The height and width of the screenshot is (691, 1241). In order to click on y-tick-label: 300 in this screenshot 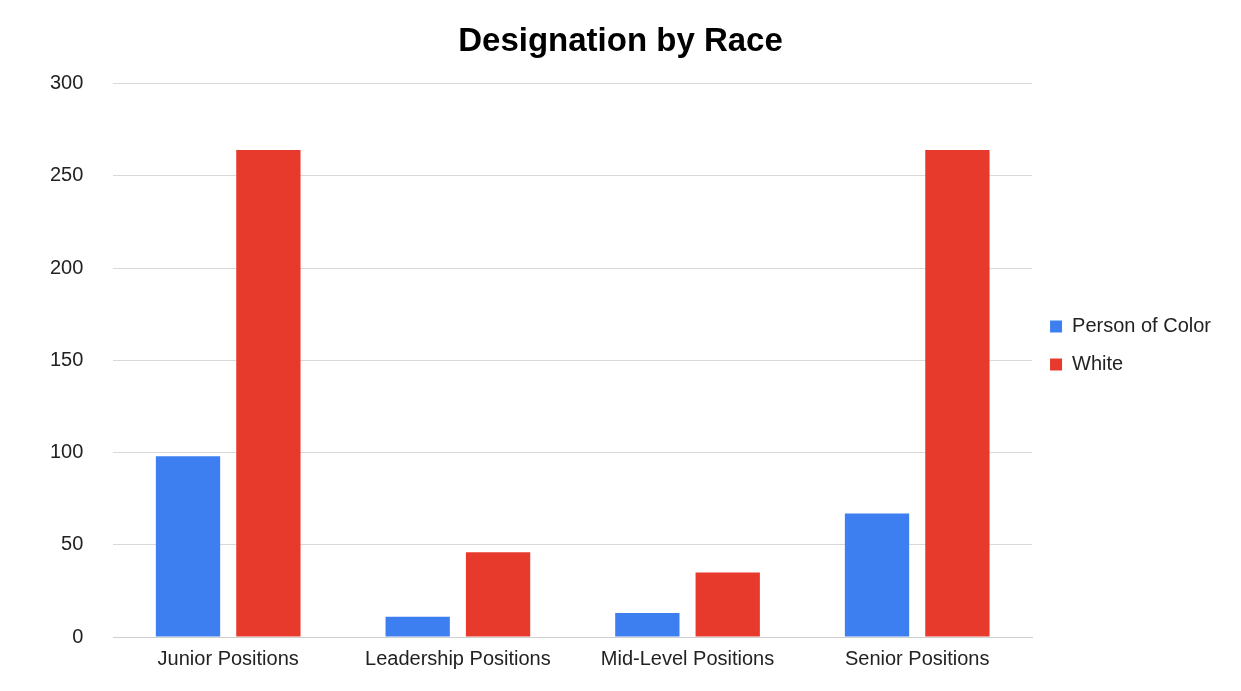, I will do `click(66, 82)`.